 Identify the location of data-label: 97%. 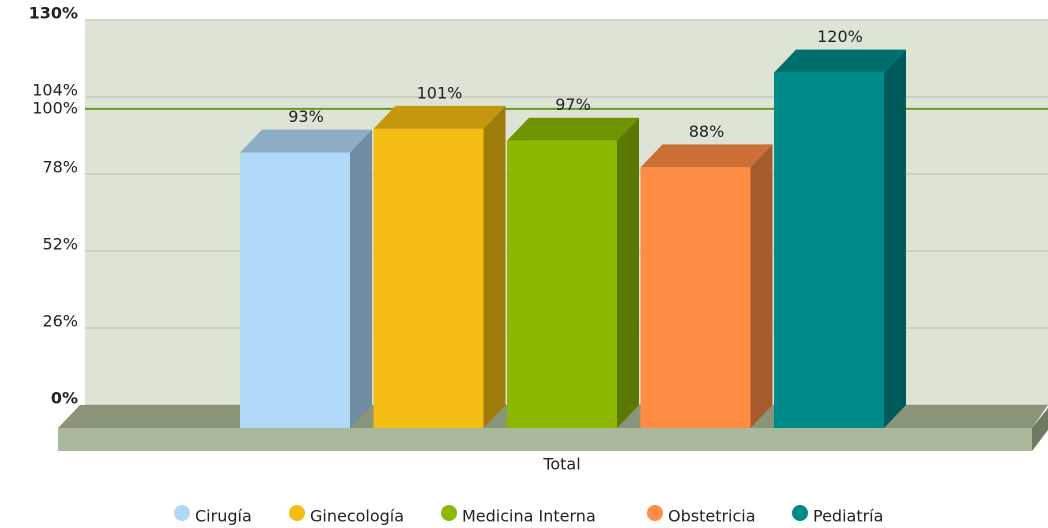
(573, 104).